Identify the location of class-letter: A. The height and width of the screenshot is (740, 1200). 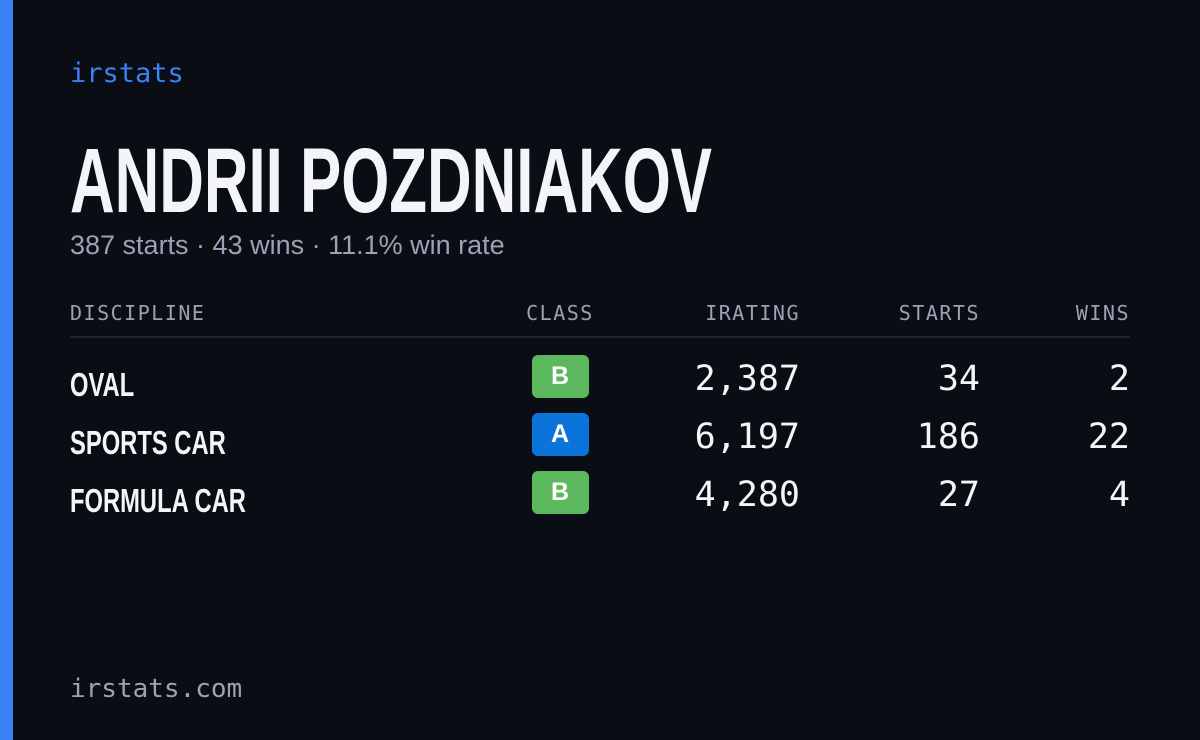
(560, 434).